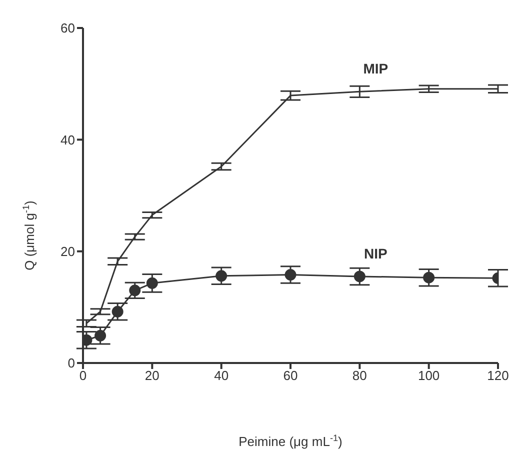 The width and height of the screenshot is (527, 469). I want to click on y-tick-label: 20, so click(67, 251).